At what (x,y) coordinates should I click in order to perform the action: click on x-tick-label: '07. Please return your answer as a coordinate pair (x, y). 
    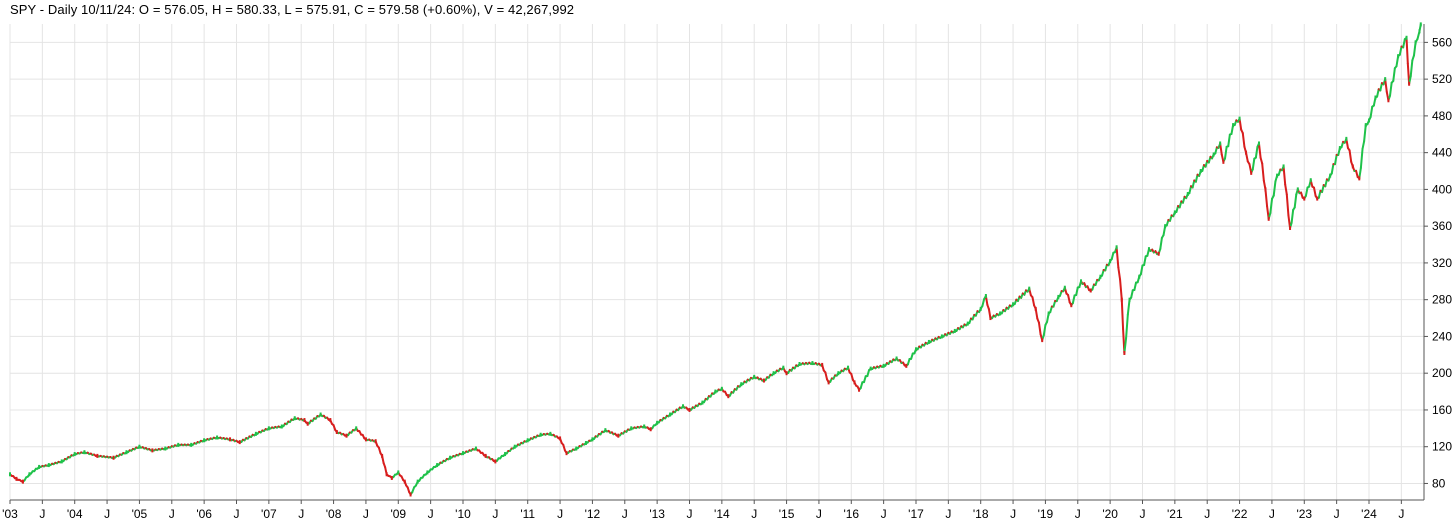
    Looking at the image, I should click on (269, 514).